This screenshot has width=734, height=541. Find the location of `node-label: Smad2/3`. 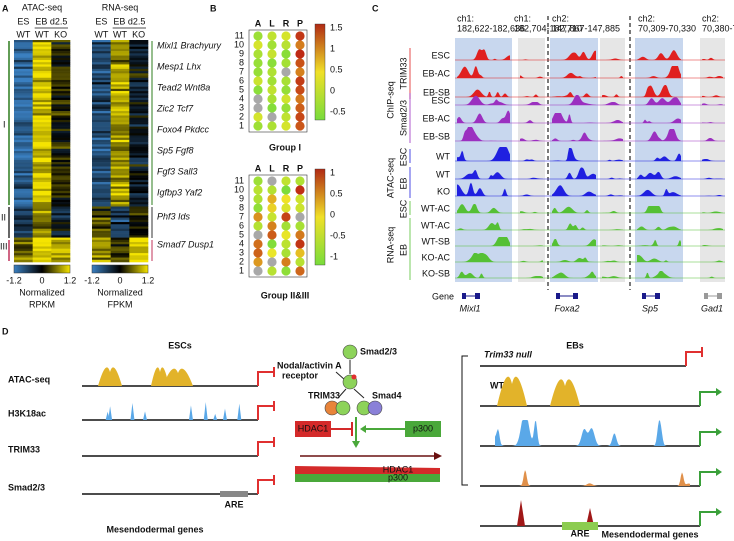

node-label: Smad2/3 is located at coordinates (378, 351).